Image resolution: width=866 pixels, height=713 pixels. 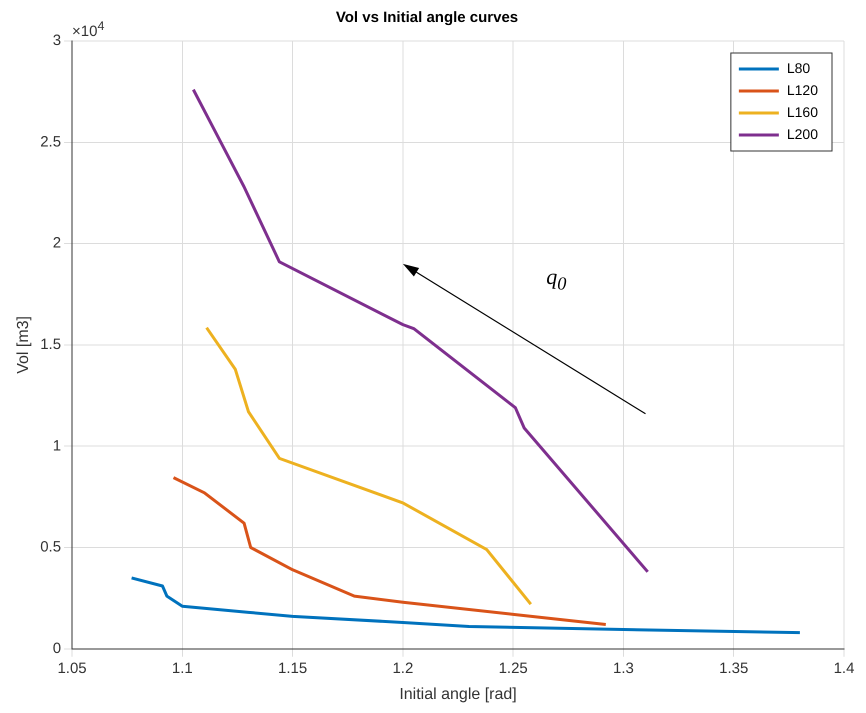 What do you see at coordinates (51, 345) in the screenshot?
I see `y-tick-label: 1.5` at bounding box center [51, 345].